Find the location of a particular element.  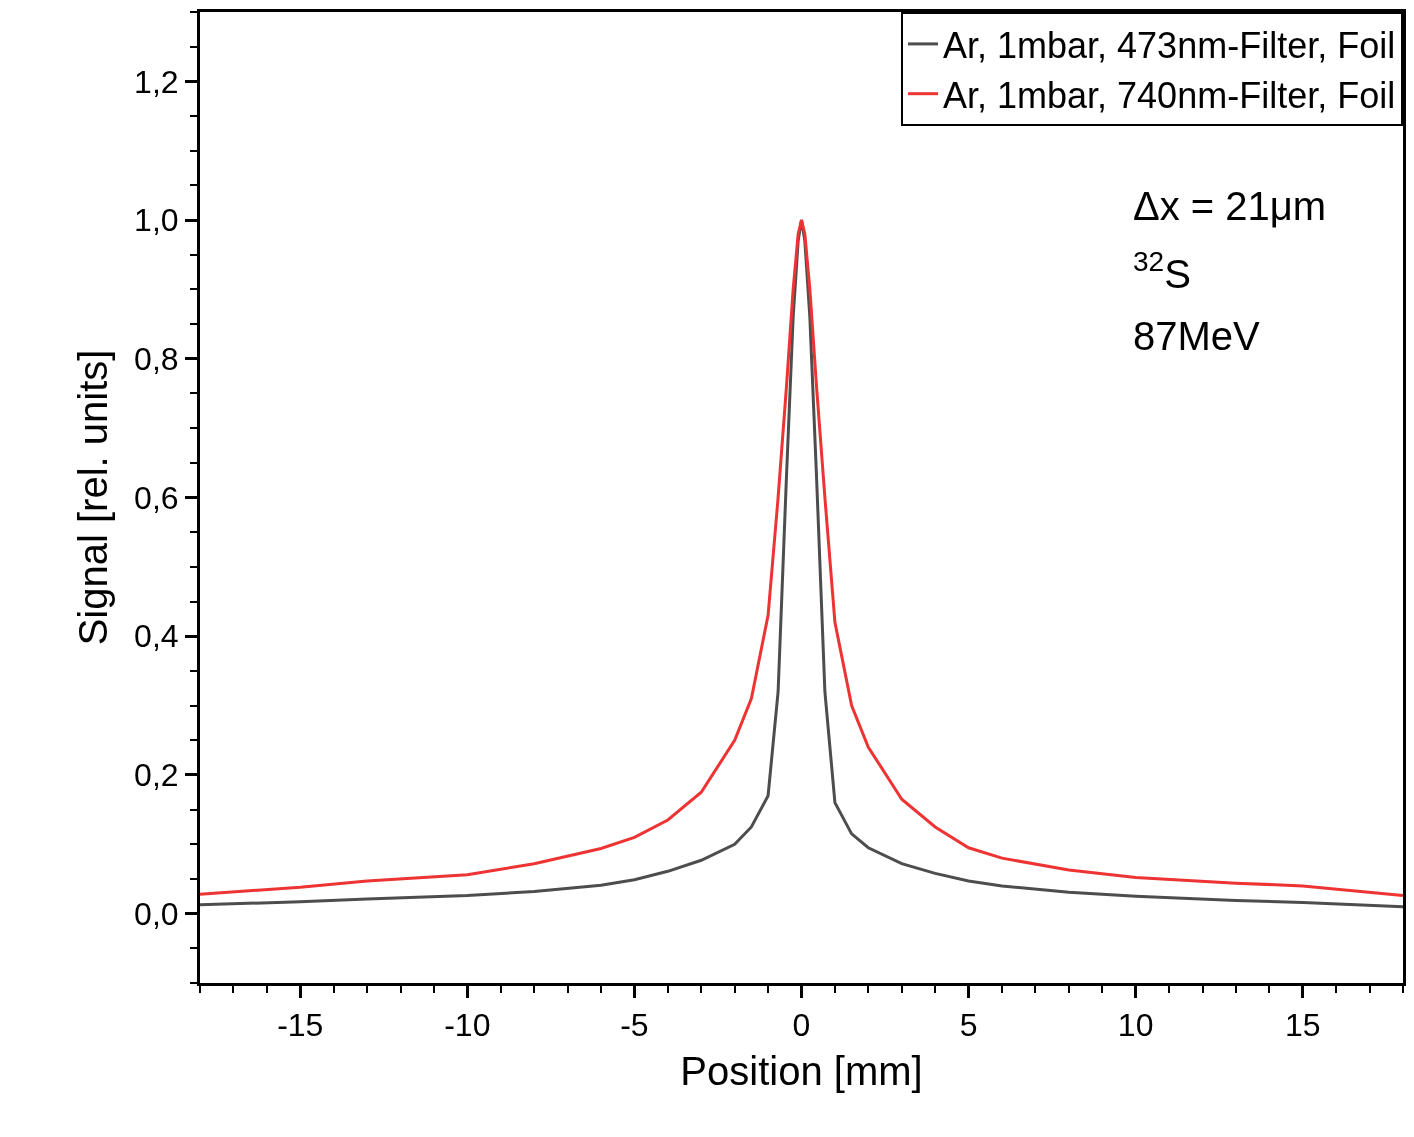

annotation: Δx = 21μm is located at coordinates (1230, 206).